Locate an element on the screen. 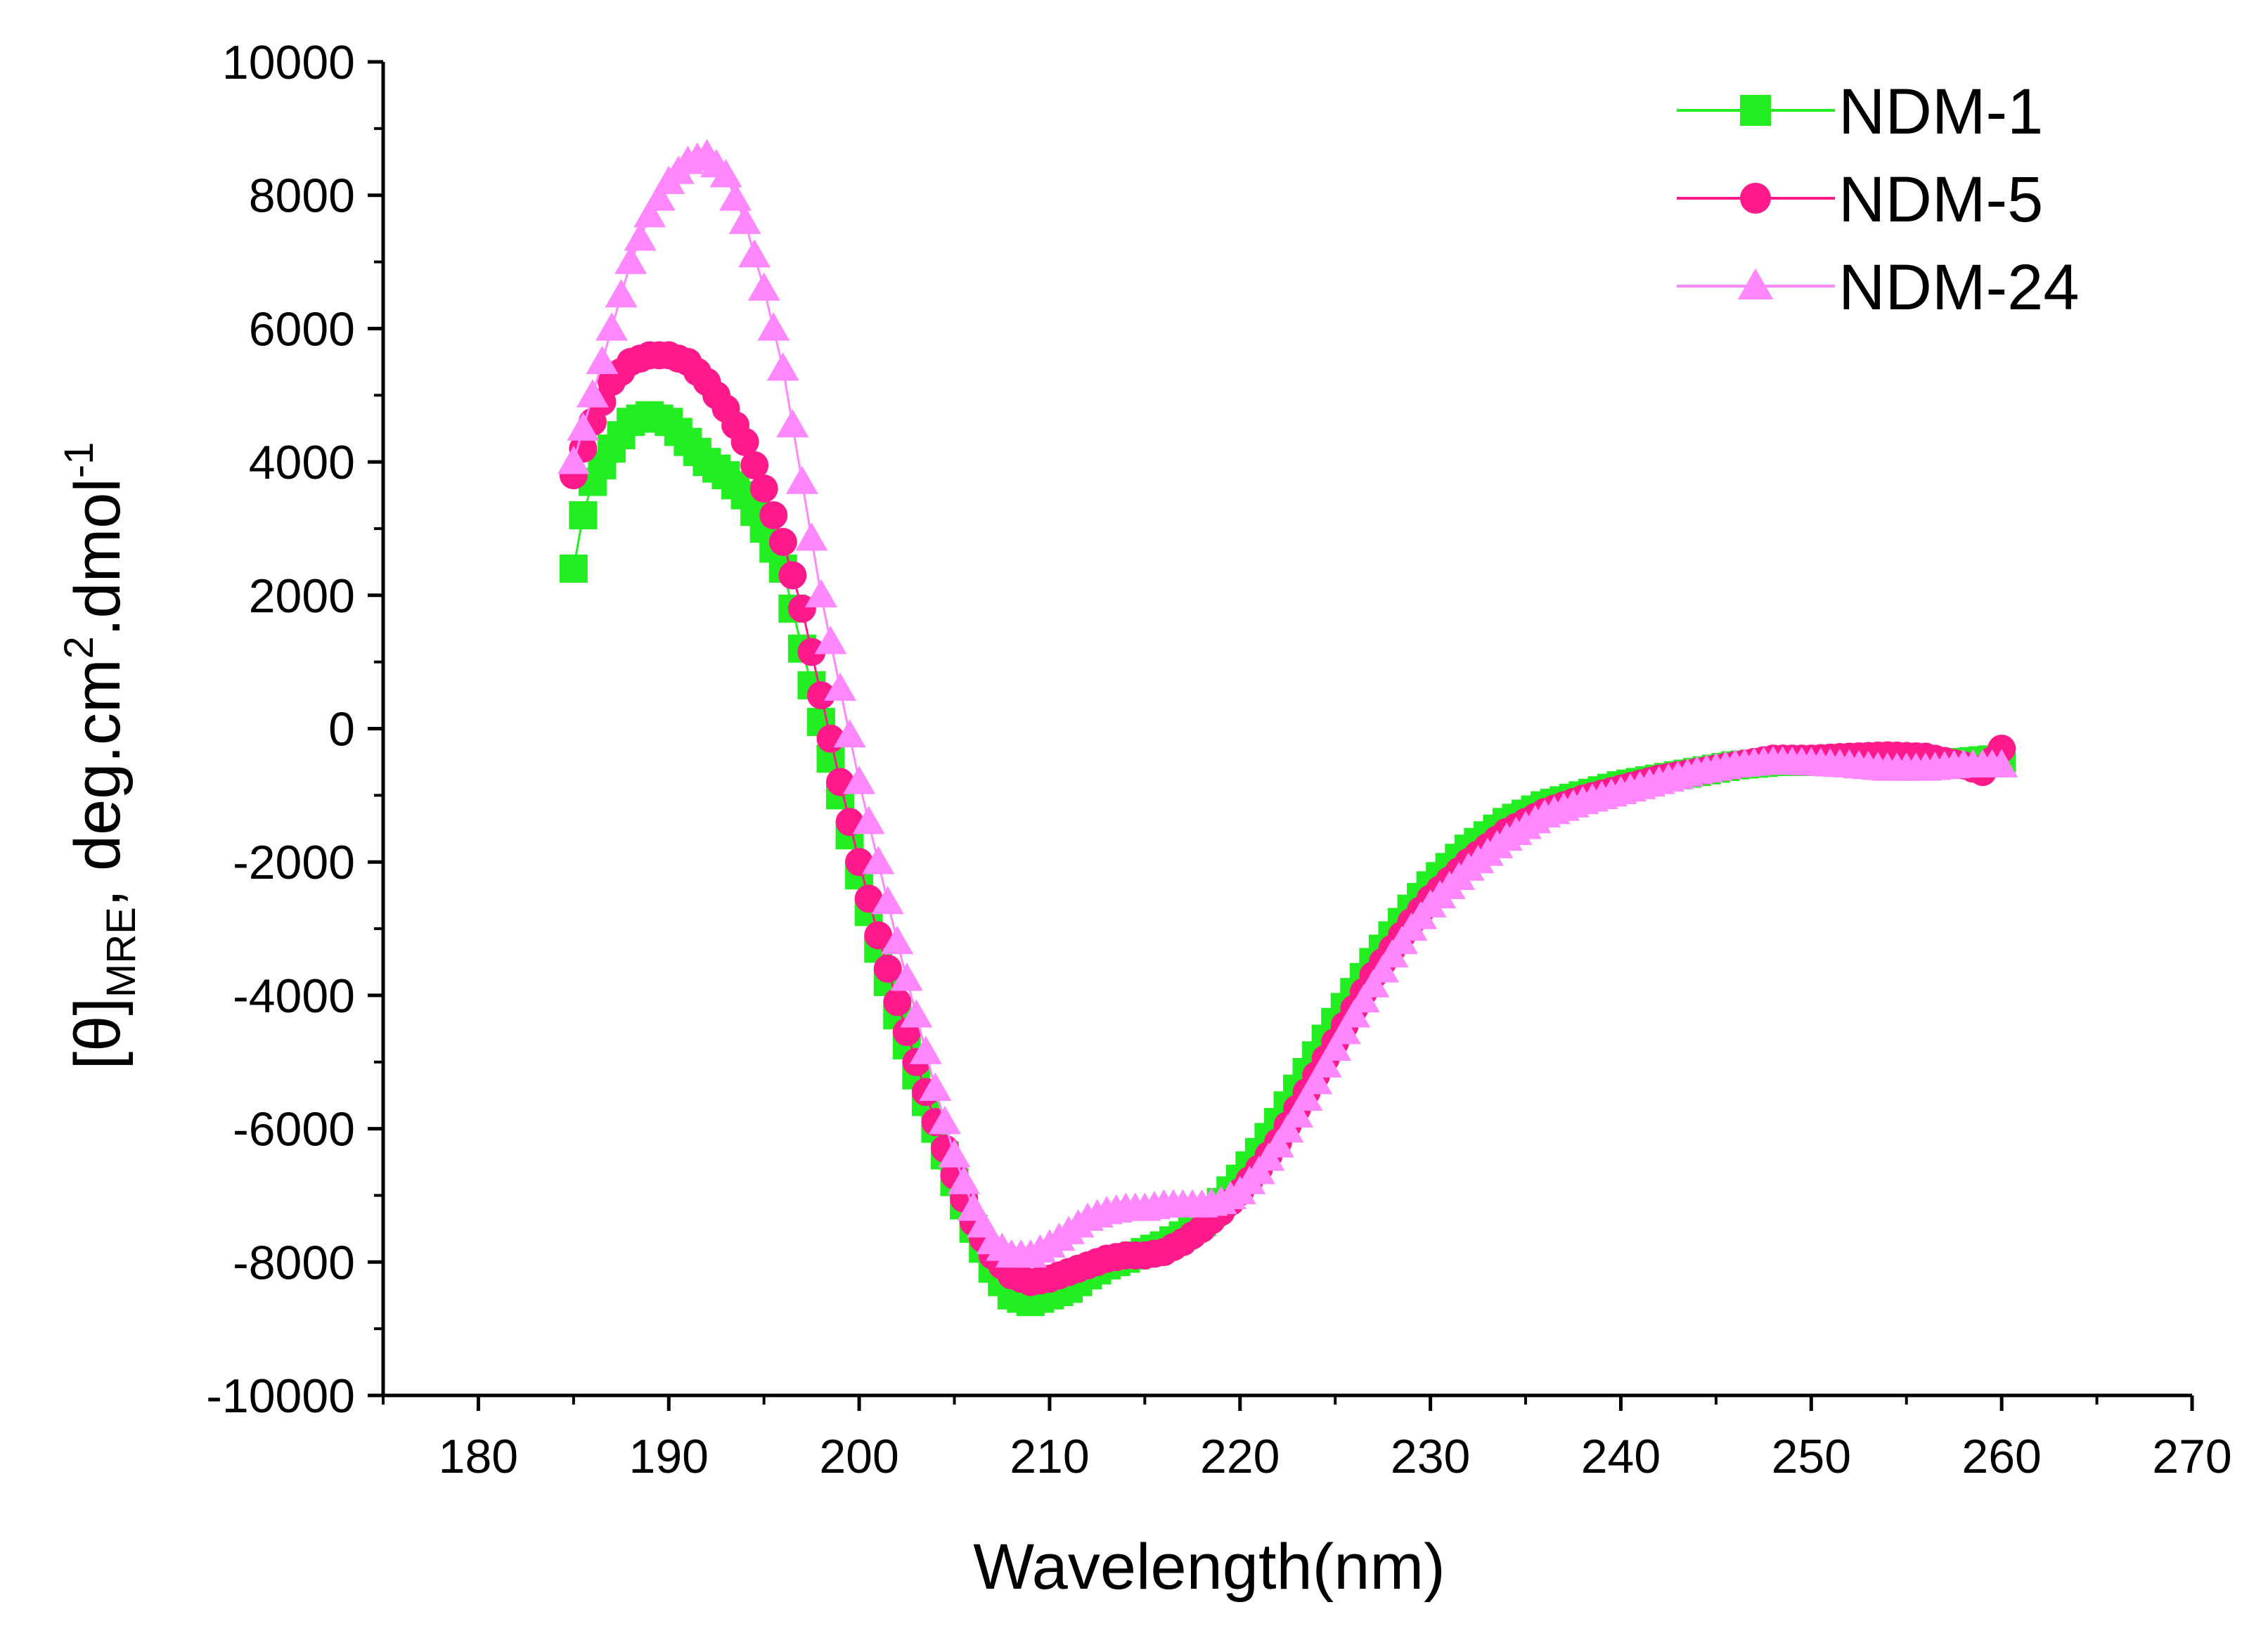 The width and height of the screenshot is (2268, 1626). y-tick-label-4000: 4000 is located at coordinates (302, 462).